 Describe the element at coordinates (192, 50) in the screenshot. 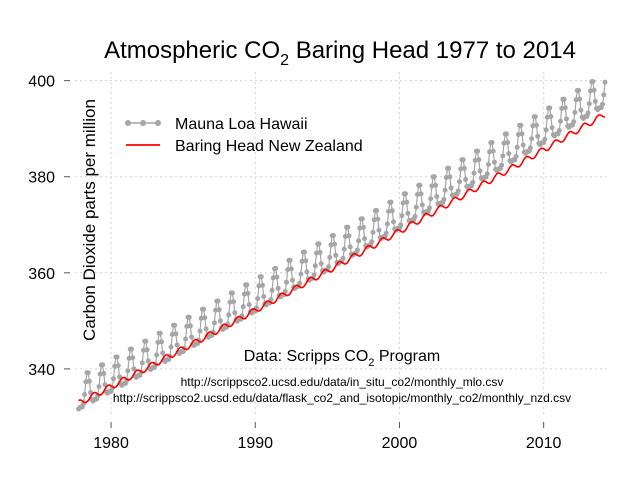

I see `chart-title-prefix: Atmospheric CO` at that location.